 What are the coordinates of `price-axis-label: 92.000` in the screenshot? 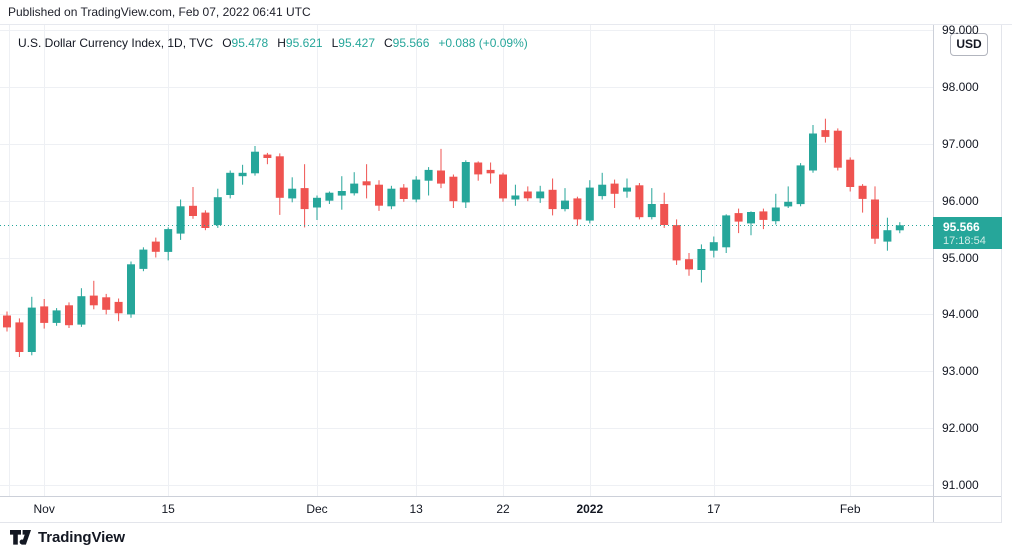 It's located at (960, 428).